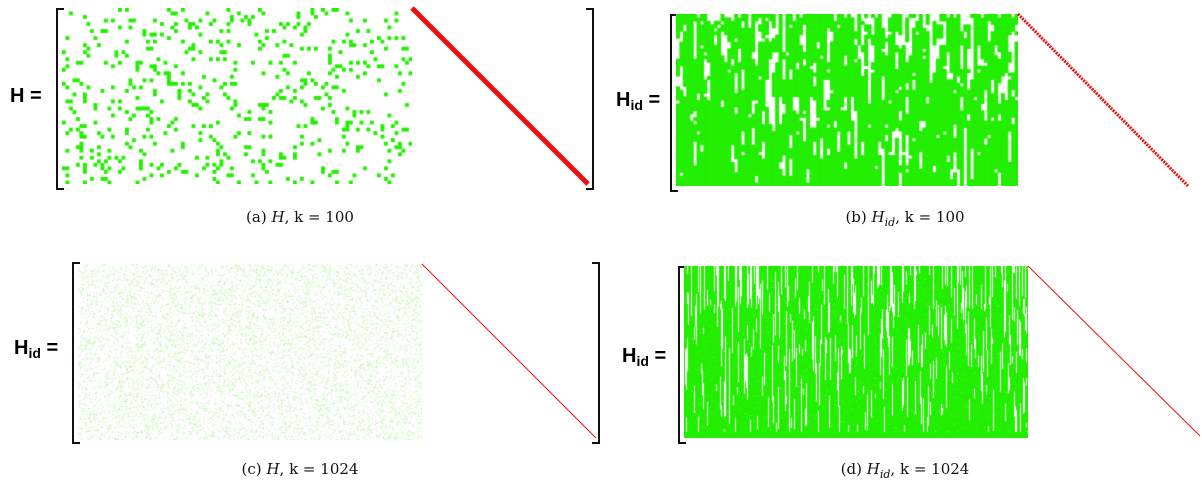 This screenshot has width=1202, height=484. Describe the element at coordinates (851, 469) in the screenshot. I see `caption-tag: (d)` at that location.